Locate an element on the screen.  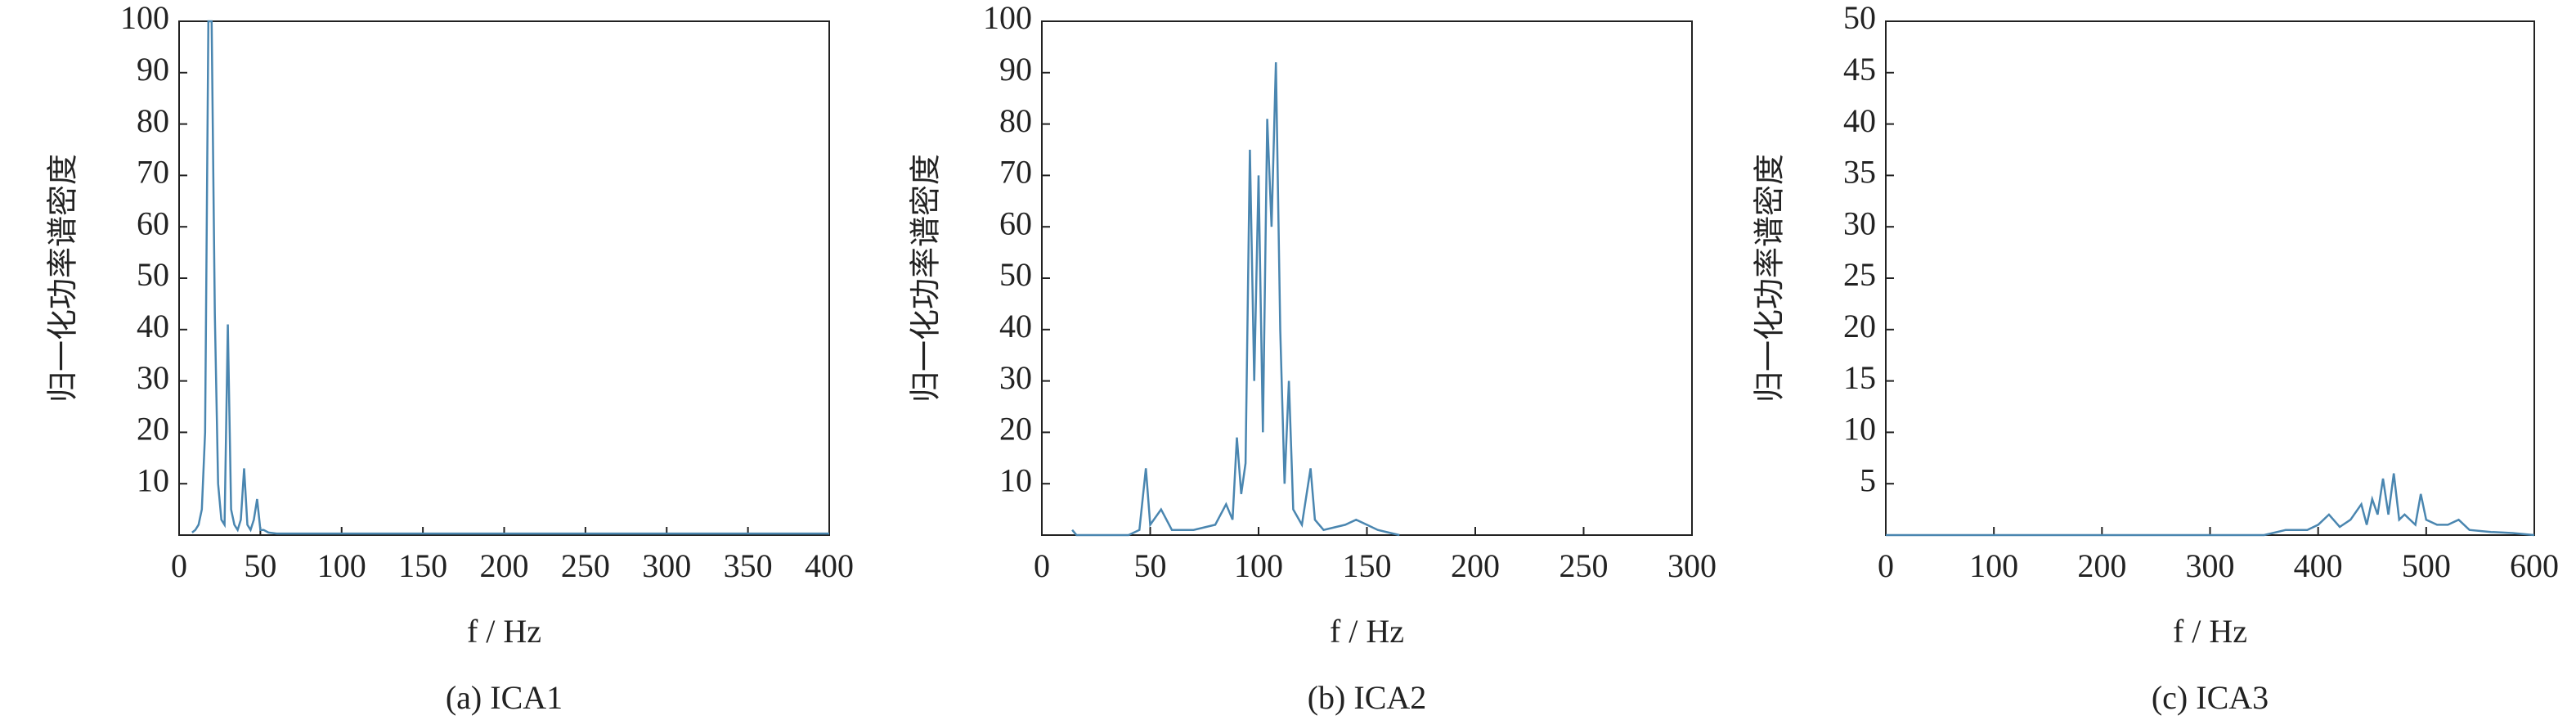
y-tick-label: 15 is located at coordinates (1859, 378).